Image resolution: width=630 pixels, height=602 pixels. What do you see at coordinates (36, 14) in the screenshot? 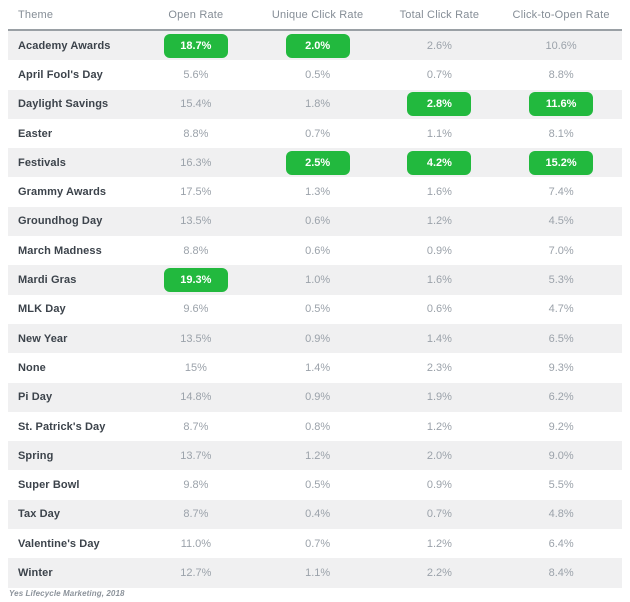
I see `column-header-theme: Theme` at bounding box center [36, 14].